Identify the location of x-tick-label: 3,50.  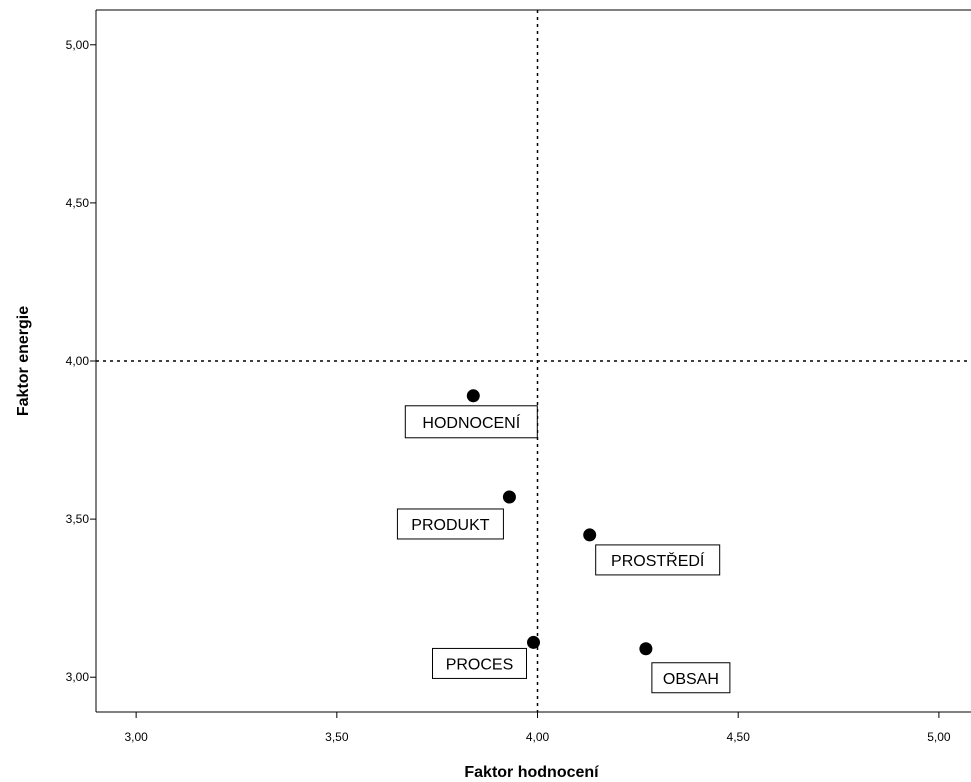
(337, 737).